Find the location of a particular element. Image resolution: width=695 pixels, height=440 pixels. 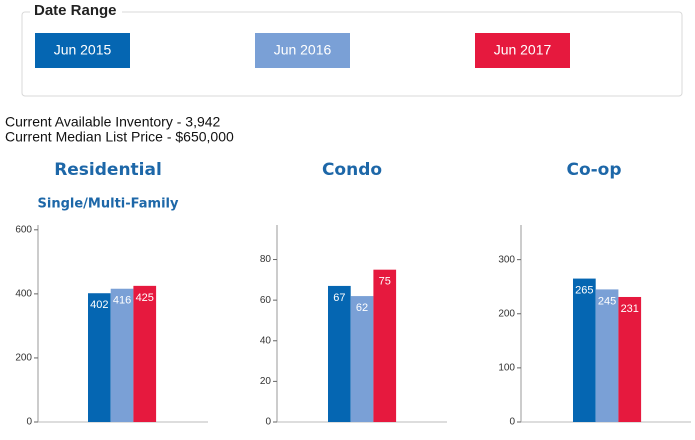

y-tick-label: 100 is located at coordinates (506, 368).